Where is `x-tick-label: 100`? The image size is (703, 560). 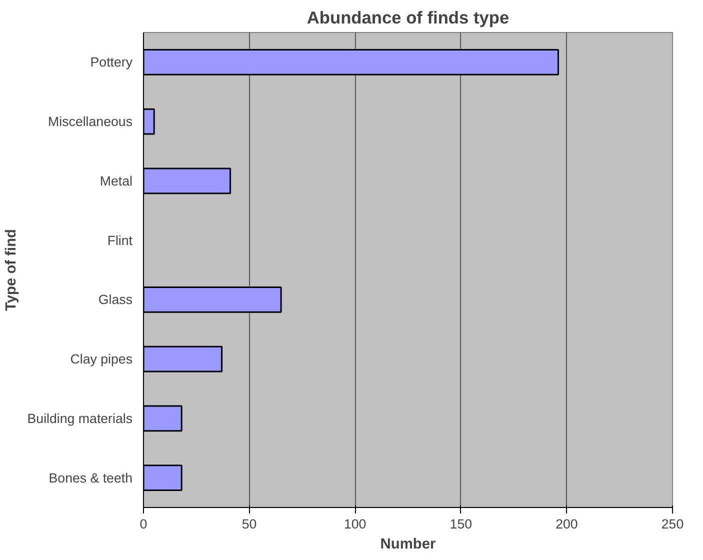
x-tick-label: 100 is located at coordinates (355, 524).